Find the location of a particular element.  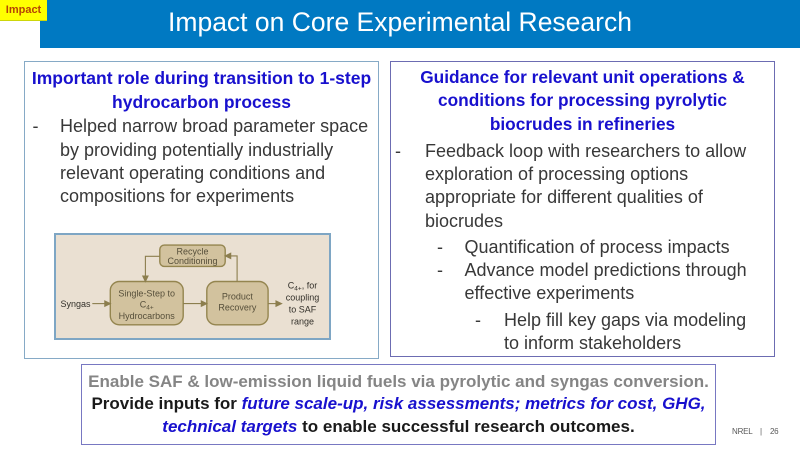

svg-text: Single-Step to is located at coordinates (146, 294).